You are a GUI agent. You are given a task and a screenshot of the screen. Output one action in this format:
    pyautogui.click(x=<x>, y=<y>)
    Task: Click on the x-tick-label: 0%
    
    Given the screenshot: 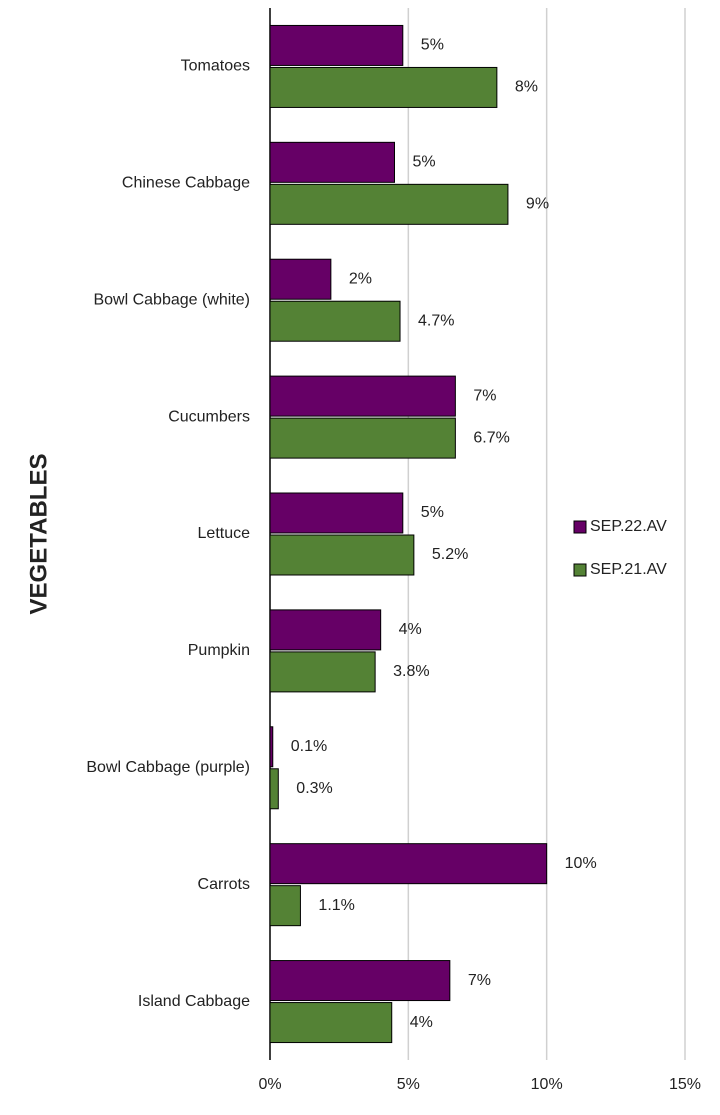 What is the action you would take?
    pyautogui.click(x=269, y=1084)
    